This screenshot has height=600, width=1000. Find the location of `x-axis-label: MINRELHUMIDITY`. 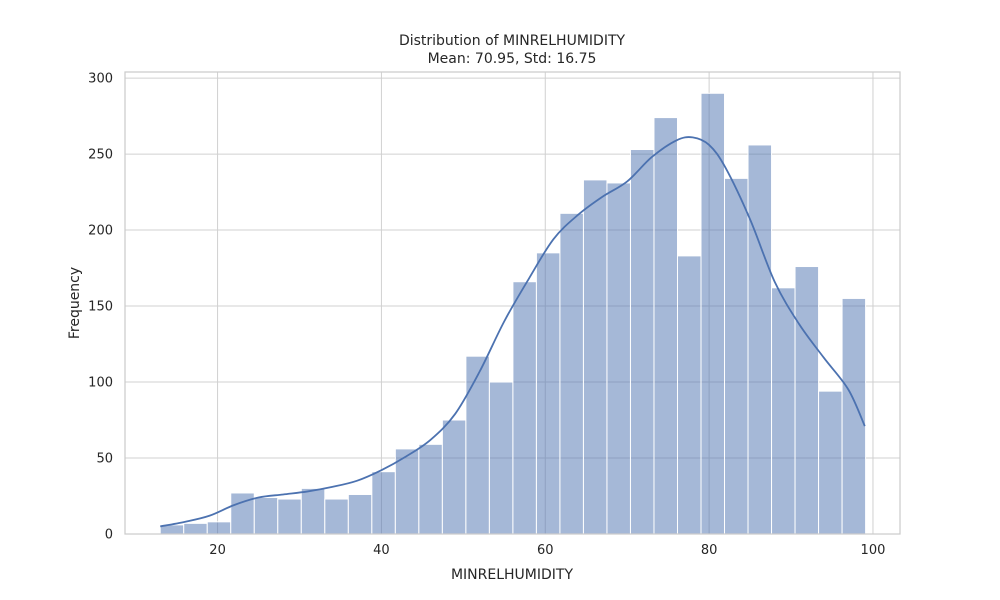

x-axis-label: MINRELHUMIDITY is located at coordinates (512, 575).